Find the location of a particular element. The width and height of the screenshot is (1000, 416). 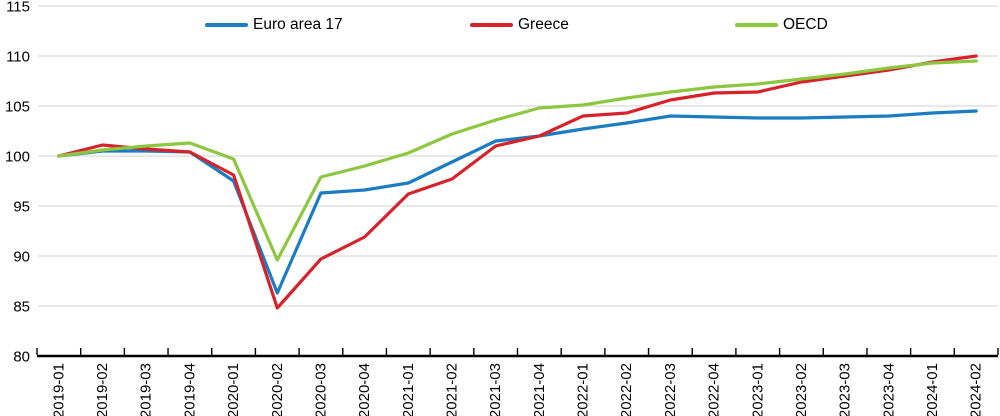

x-axis-label: 2023-01 is located at coordinates (757, 389).